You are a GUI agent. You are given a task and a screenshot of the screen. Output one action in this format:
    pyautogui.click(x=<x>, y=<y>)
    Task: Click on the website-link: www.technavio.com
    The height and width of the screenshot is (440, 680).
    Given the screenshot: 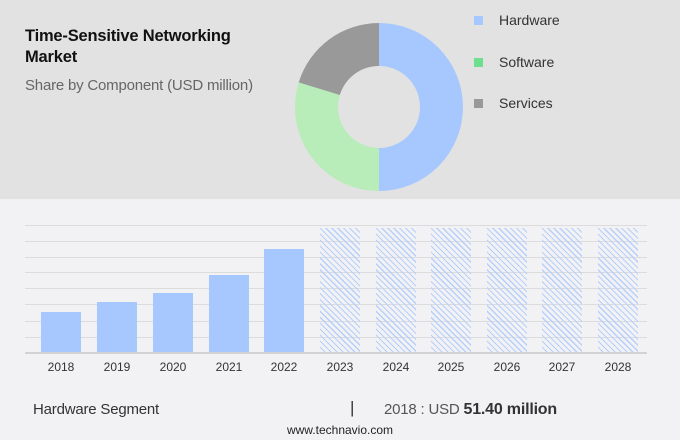 What is the action you would take?
    pyautogui.click(x=340, y=430)
    